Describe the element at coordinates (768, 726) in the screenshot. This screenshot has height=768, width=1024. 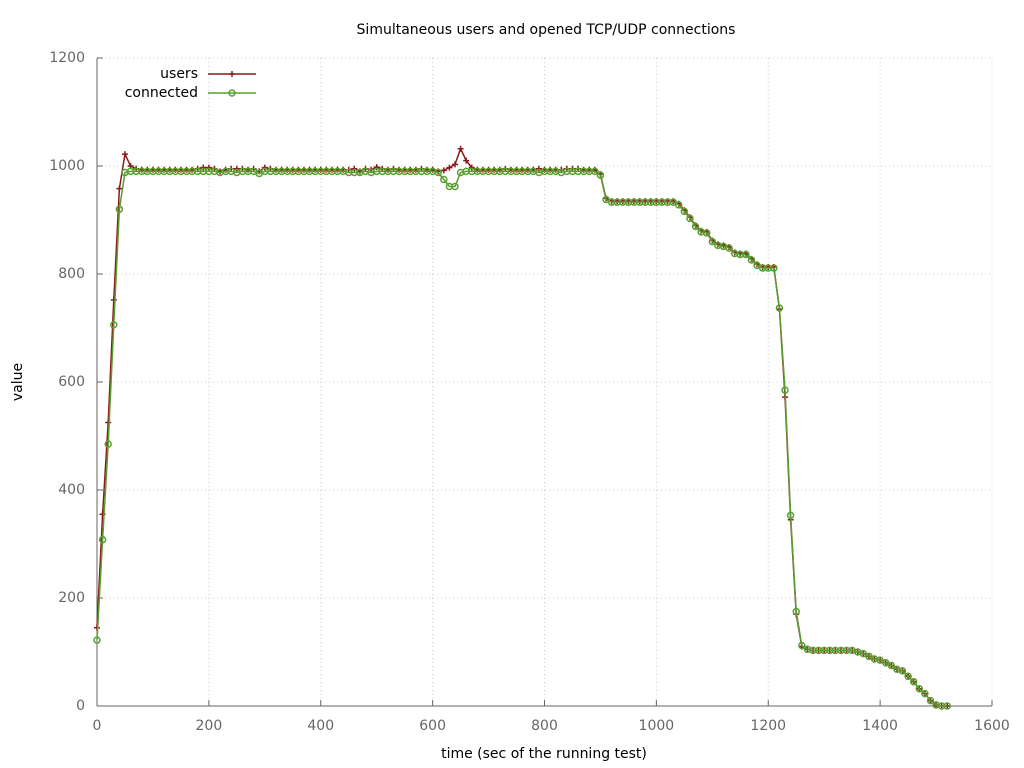
I see `x-tick-label: 1200` at that location.